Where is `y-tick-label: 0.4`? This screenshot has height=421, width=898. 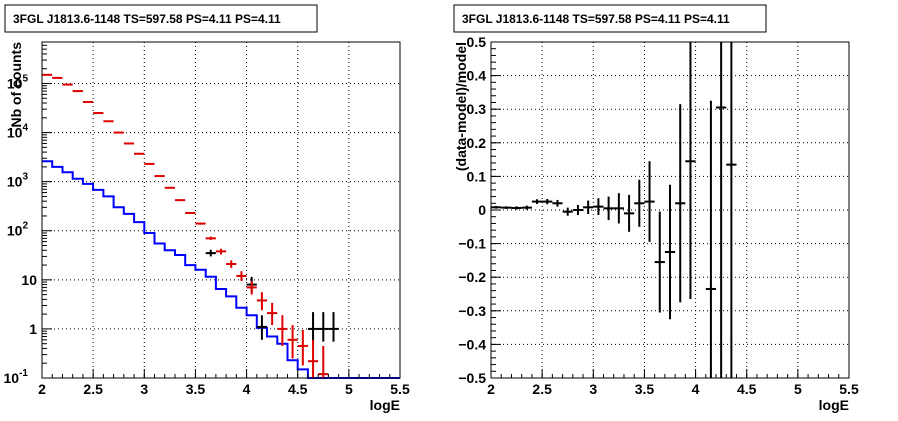
y-tick-label: 0.4 is located at coordinates (477, 76).